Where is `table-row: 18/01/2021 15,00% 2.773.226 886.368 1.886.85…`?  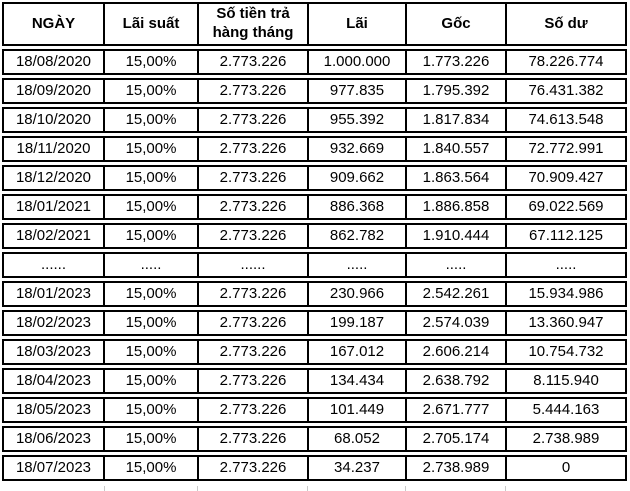
table-row: 18/01/2021 15,00% 2.773.226 886.368 1.886.85… is located at coordinates (314, 207).